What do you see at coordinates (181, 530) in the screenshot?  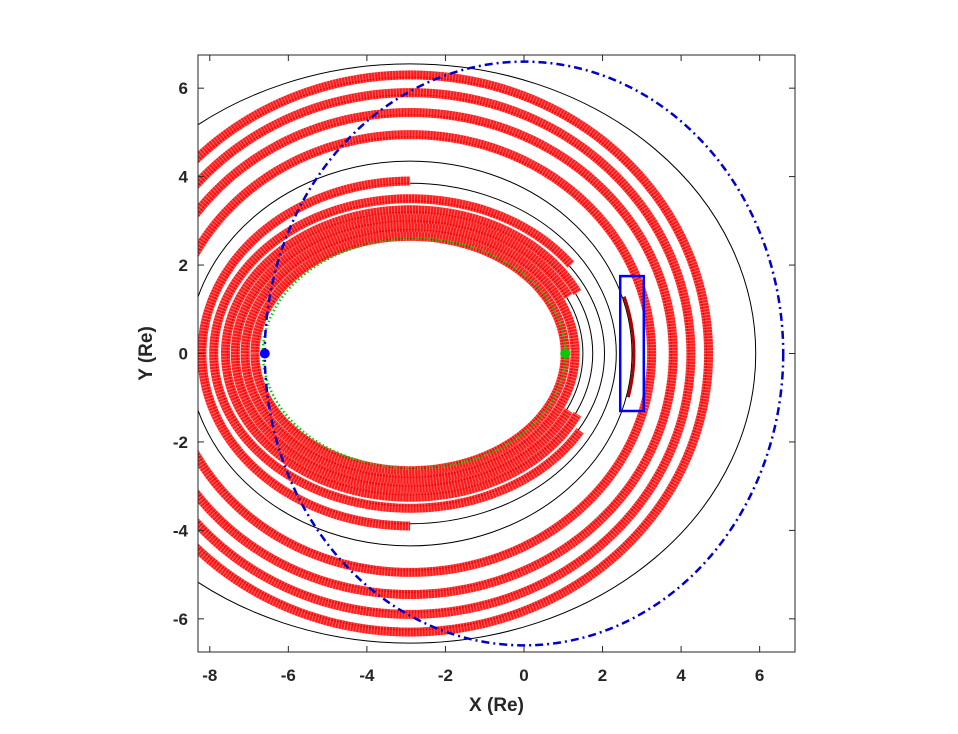 I see `y-tick-label: -4` at bounding box center [181, 530].